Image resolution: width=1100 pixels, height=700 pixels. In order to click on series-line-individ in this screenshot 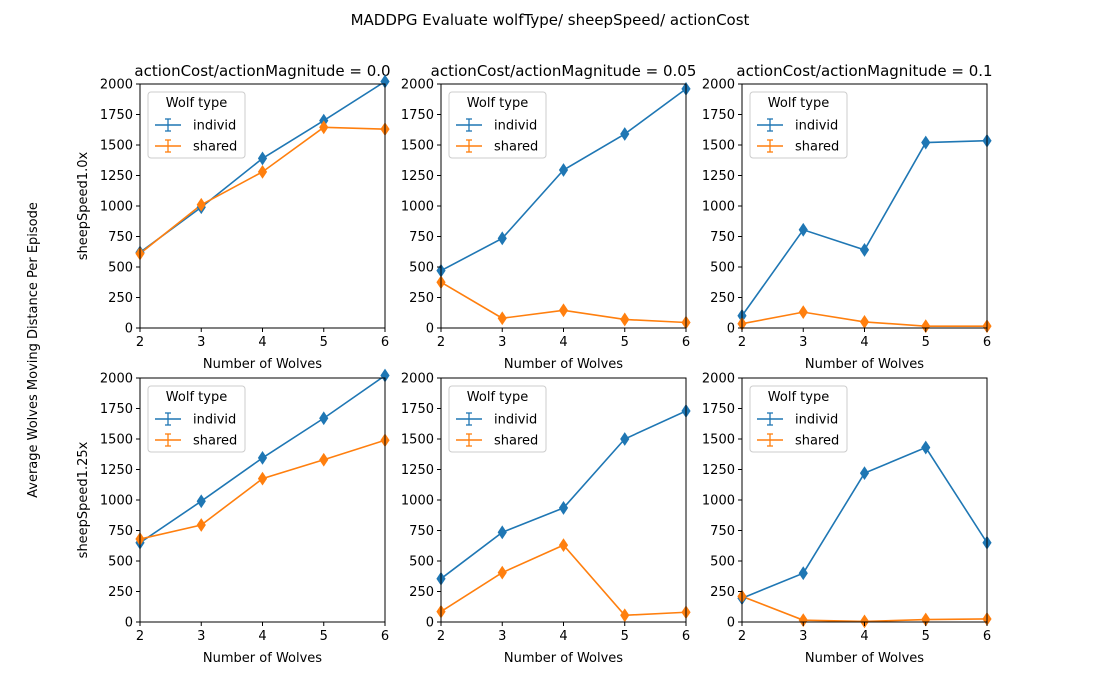, I will do `click(864, 228)`.